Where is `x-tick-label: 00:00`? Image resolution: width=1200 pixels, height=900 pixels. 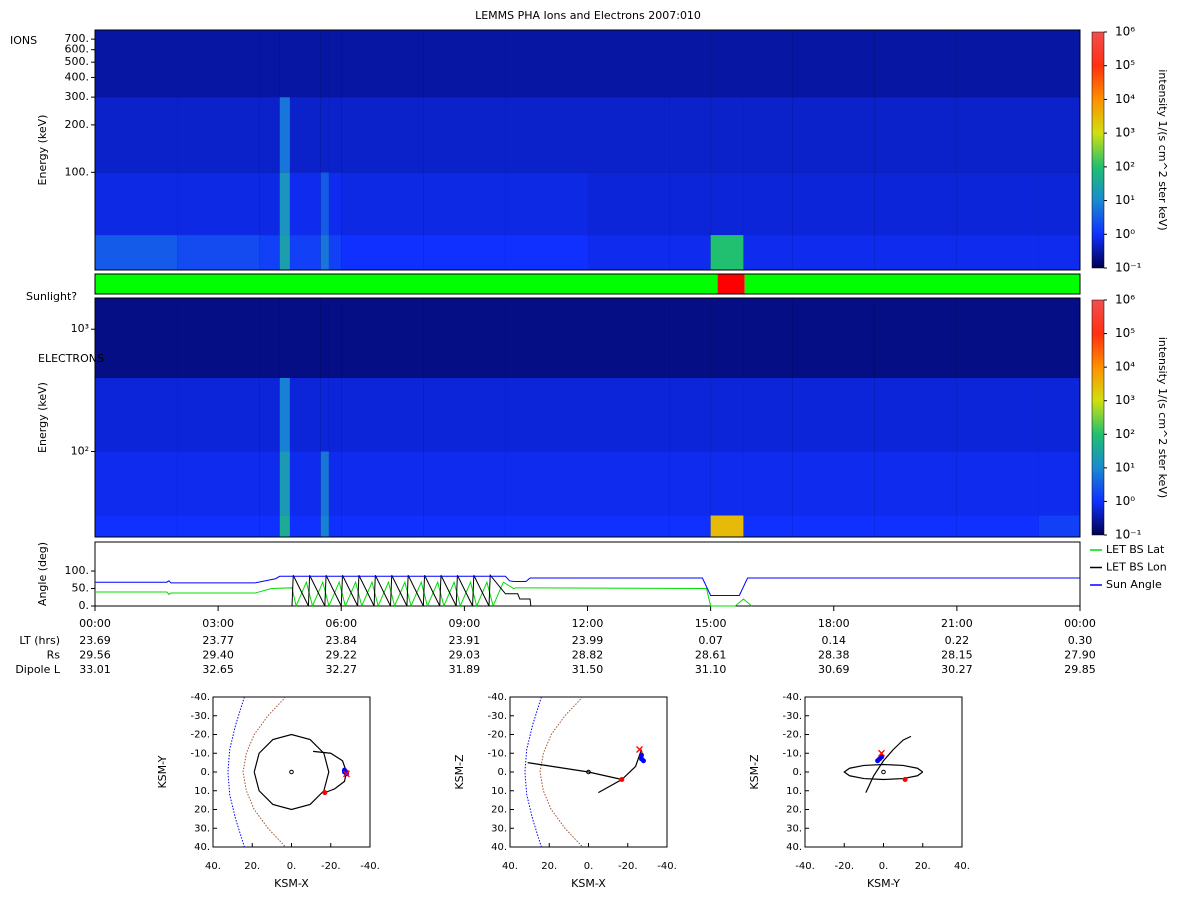
x-tick-label: 00:00 is located at coordinates (1080, 623).